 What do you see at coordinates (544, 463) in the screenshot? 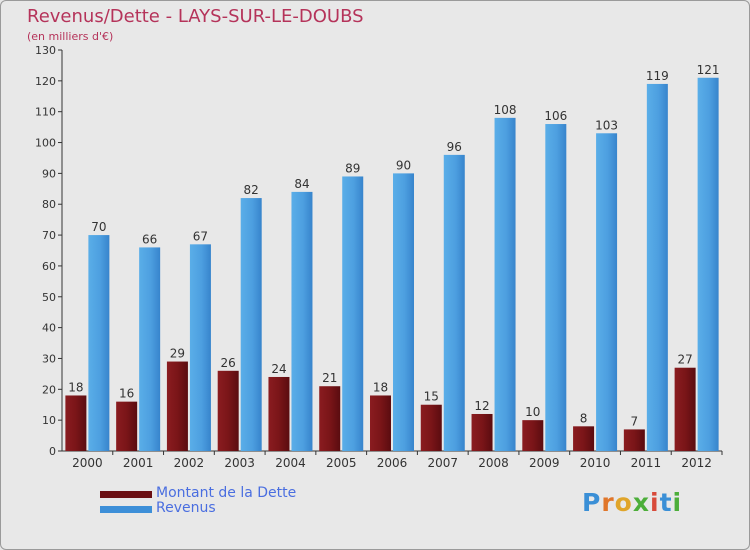
I see `x-tick-label: 2009` at bounding box center [544, 463].